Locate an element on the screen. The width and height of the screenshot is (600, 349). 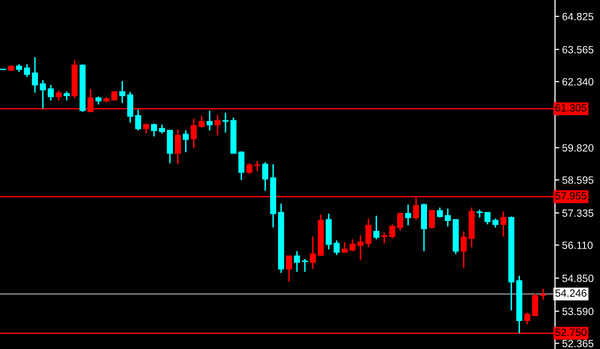
y-tick-label: 58.595 is located at coordinates (578, 180).